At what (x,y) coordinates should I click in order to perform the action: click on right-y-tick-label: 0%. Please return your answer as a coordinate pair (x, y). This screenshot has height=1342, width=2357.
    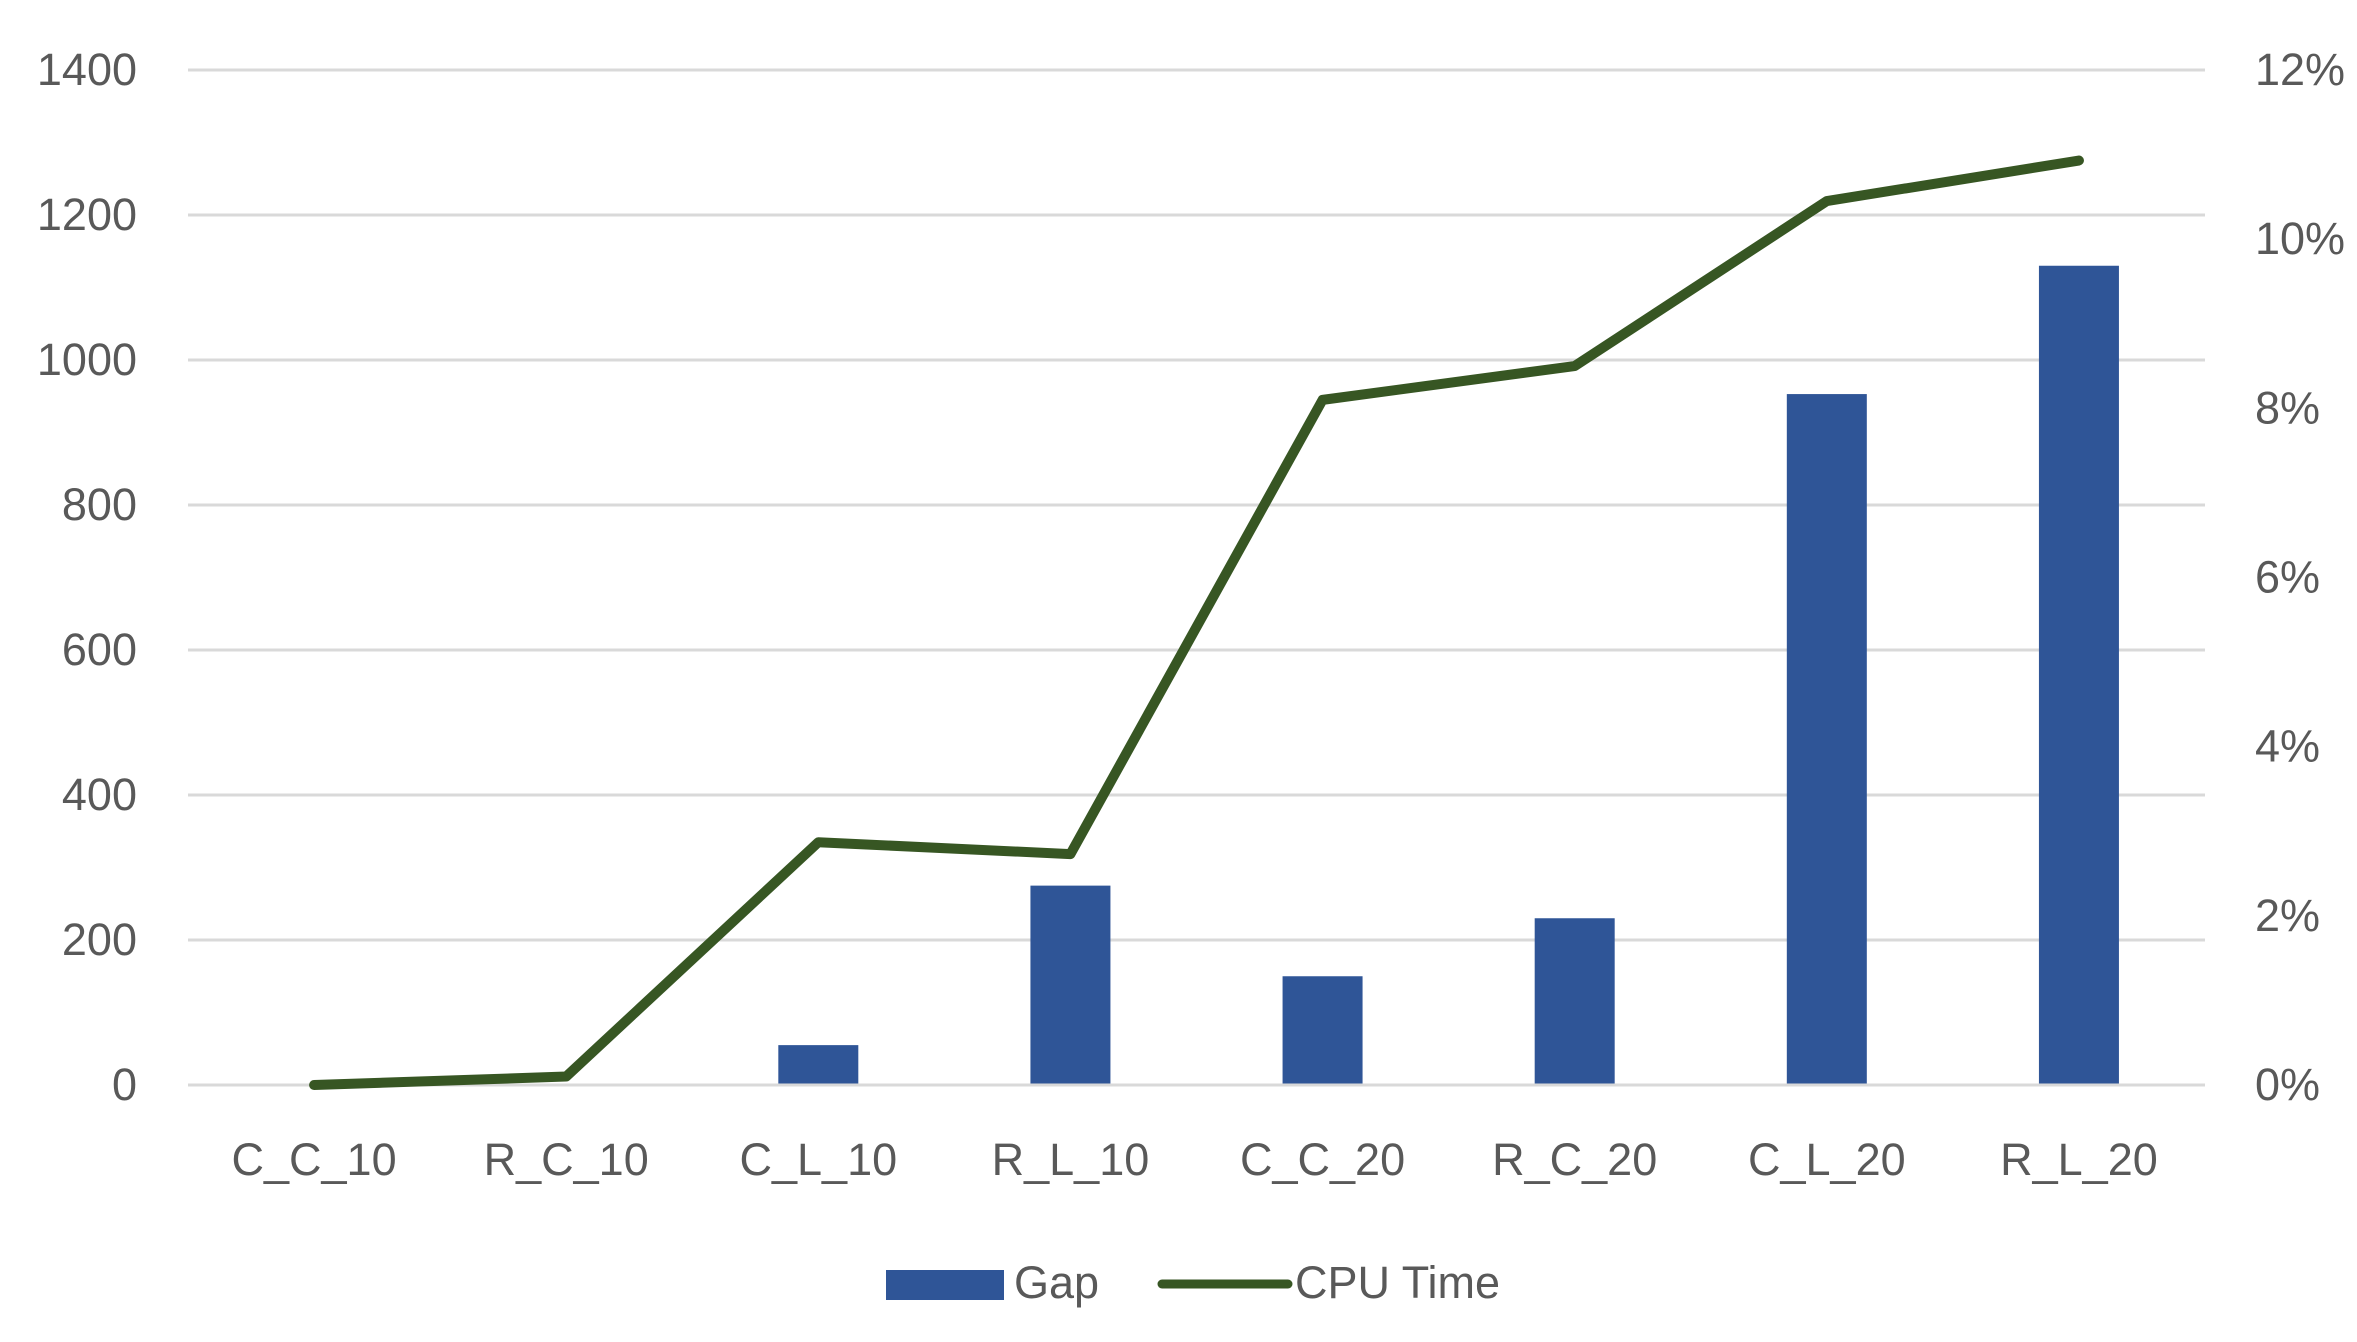
    Looking at the image, I should click on (2287, 1084).